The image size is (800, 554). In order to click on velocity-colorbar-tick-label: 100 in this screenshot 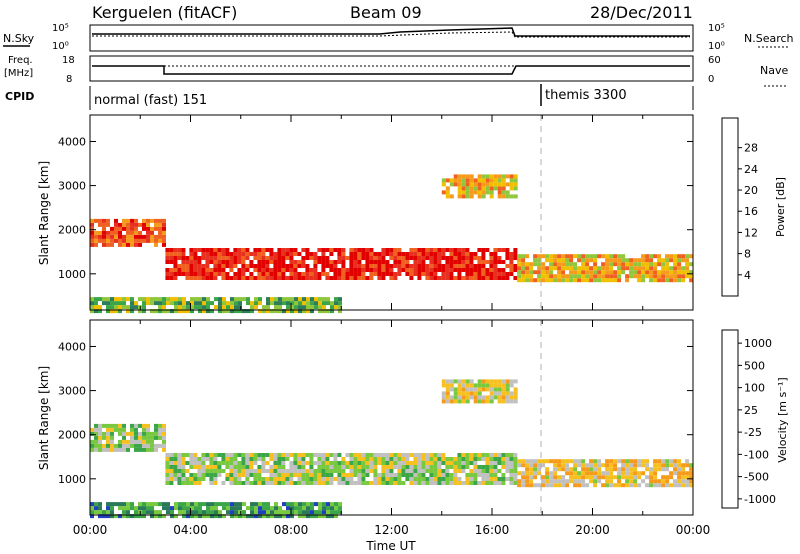, I will do `click(754, 388)`.